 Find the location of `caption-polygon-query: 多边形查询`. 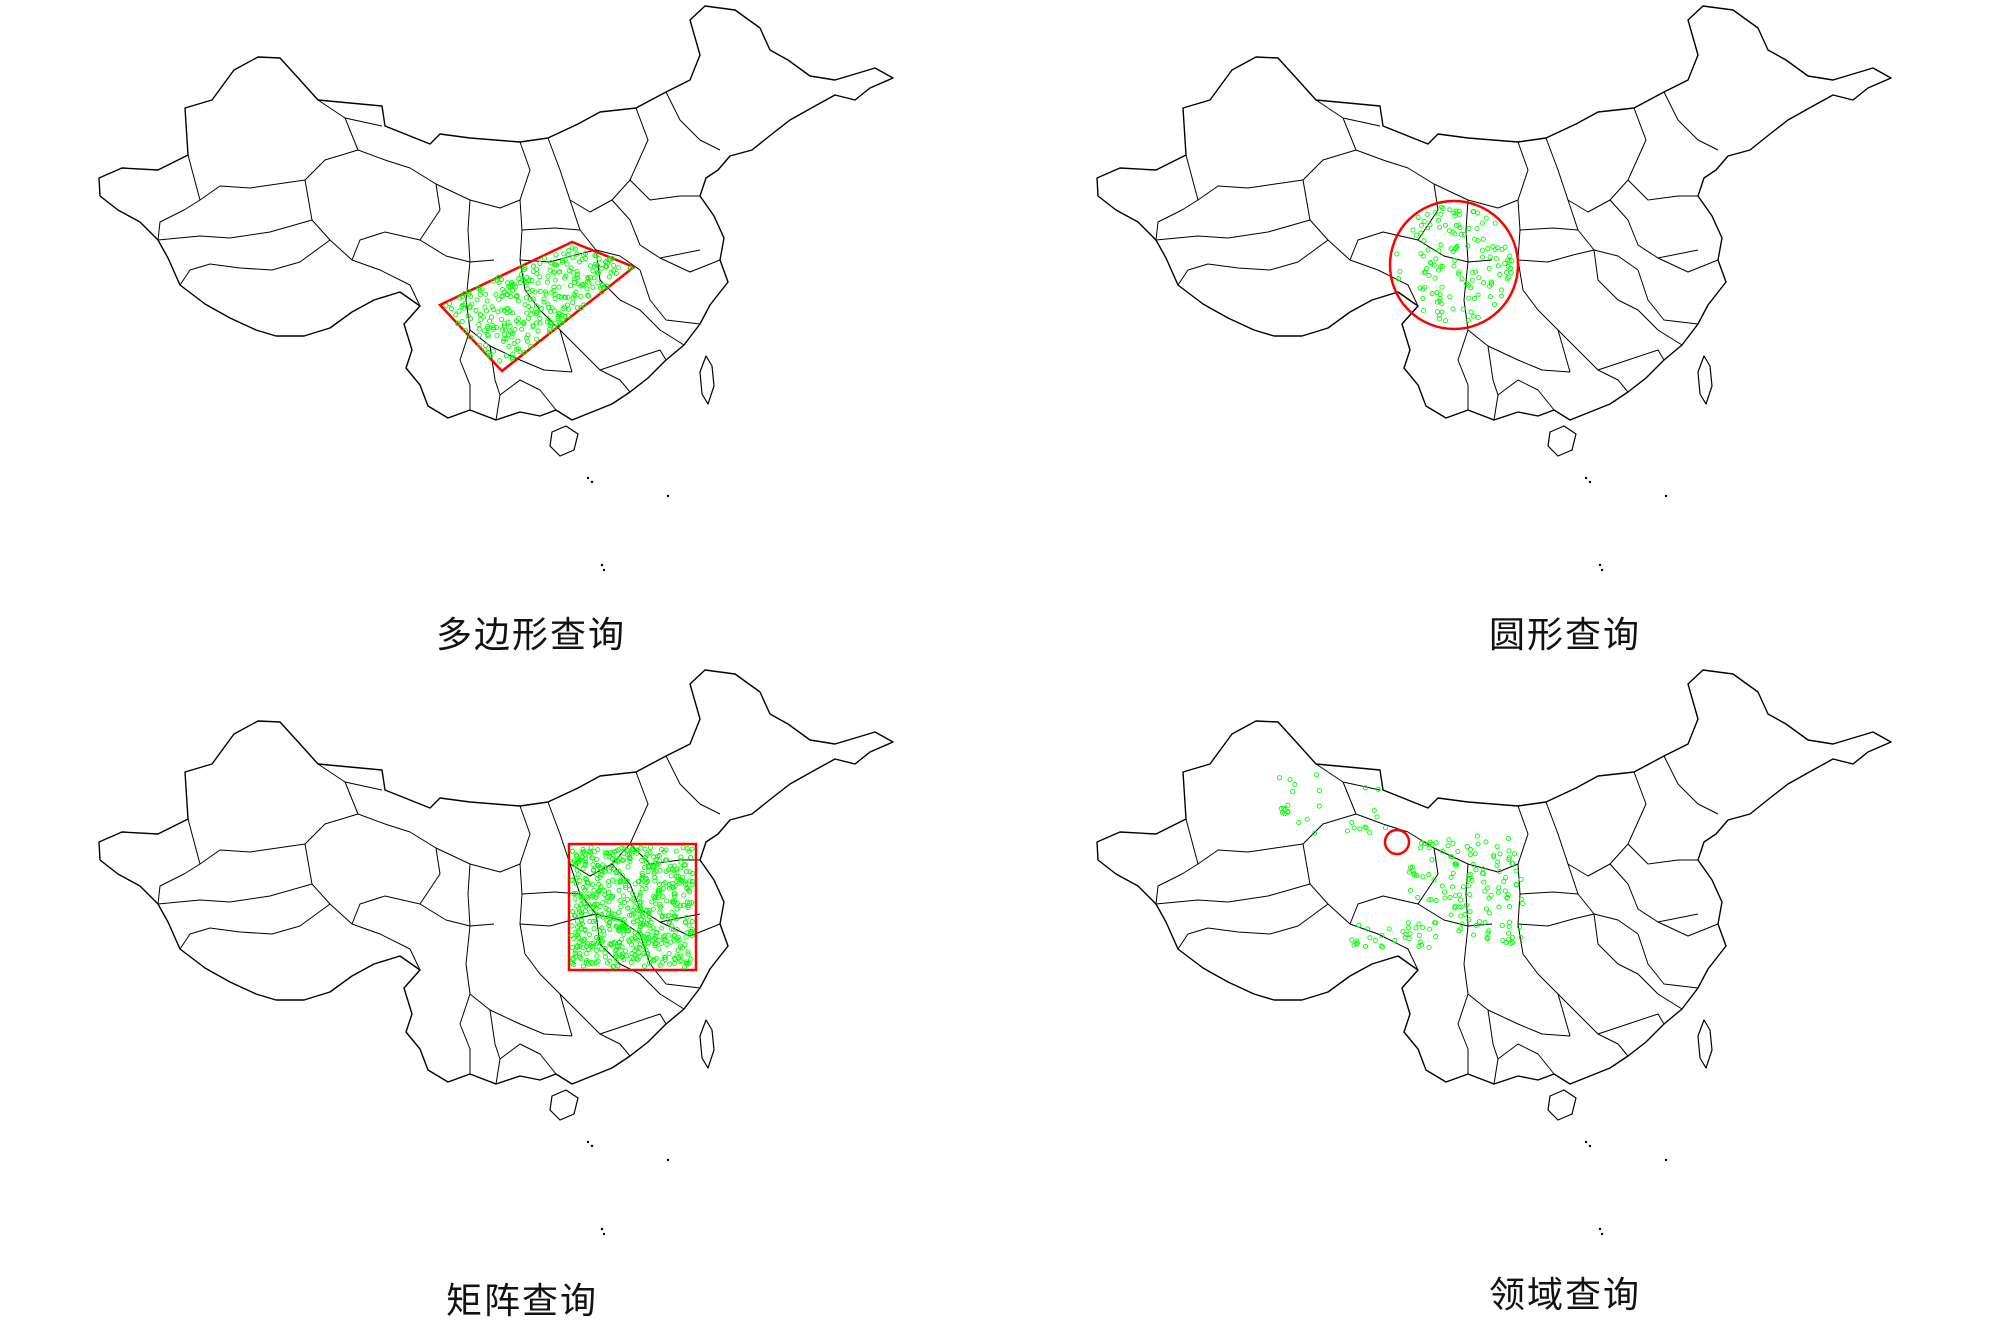

caption-polygon-query: 多边形查询 is located at coordinates (531, 635).